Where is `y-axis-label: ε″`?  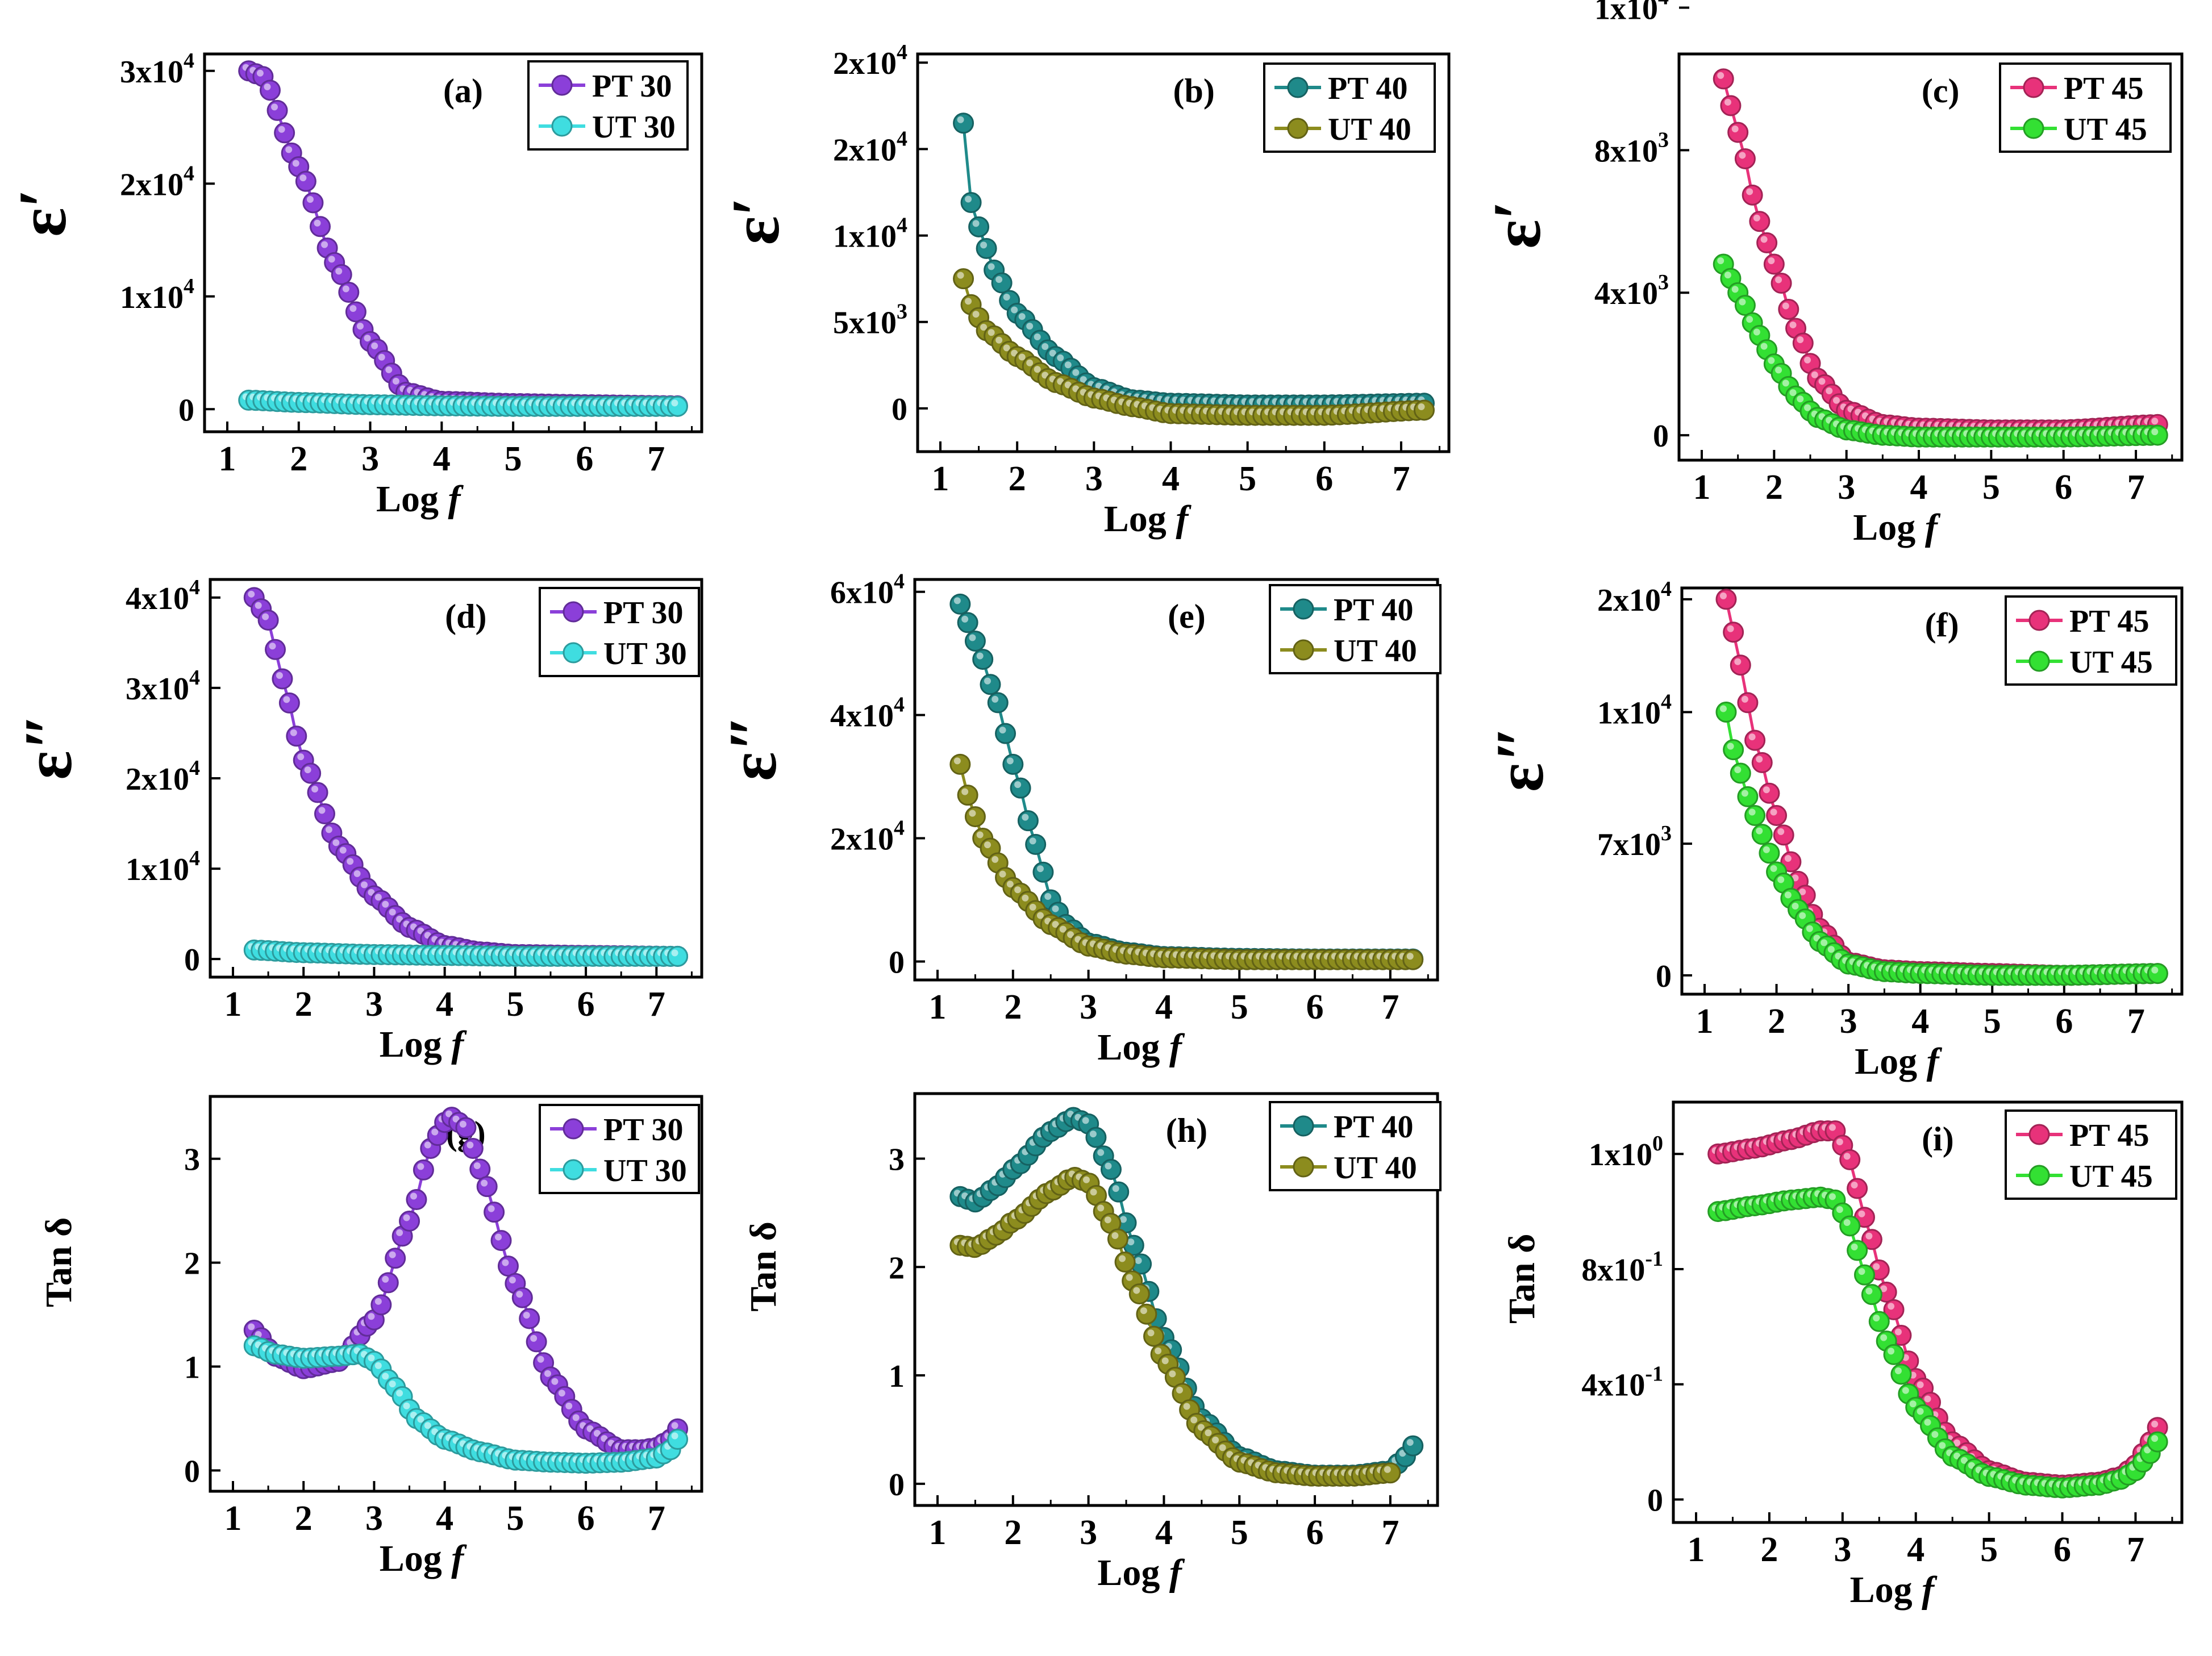 y-axis-label: ε″ is located at coordinates (48, 746).